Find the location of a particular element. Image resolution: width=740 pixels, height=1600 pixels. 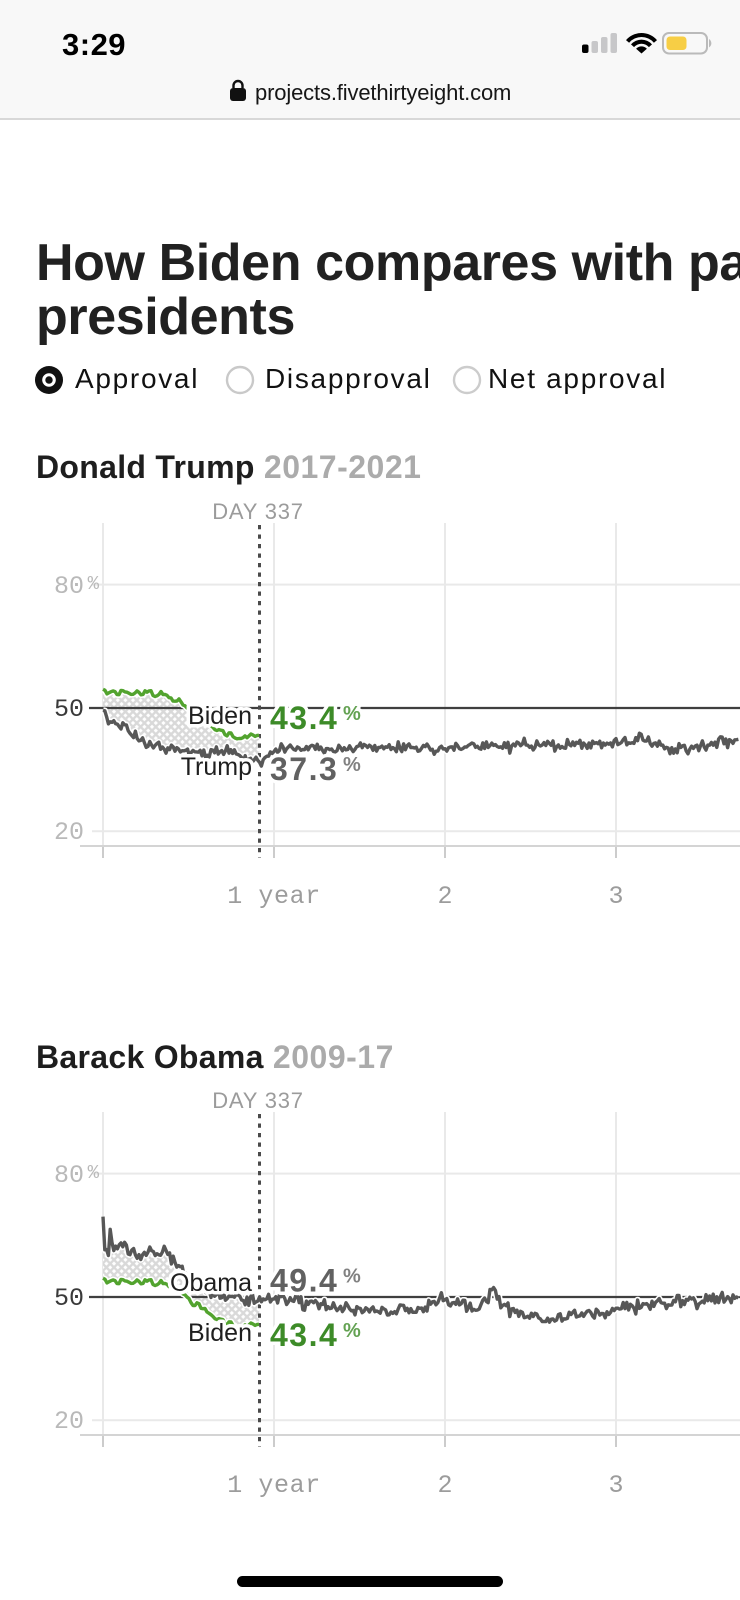

svg-text: Trump is located at coordinates (216, 767).